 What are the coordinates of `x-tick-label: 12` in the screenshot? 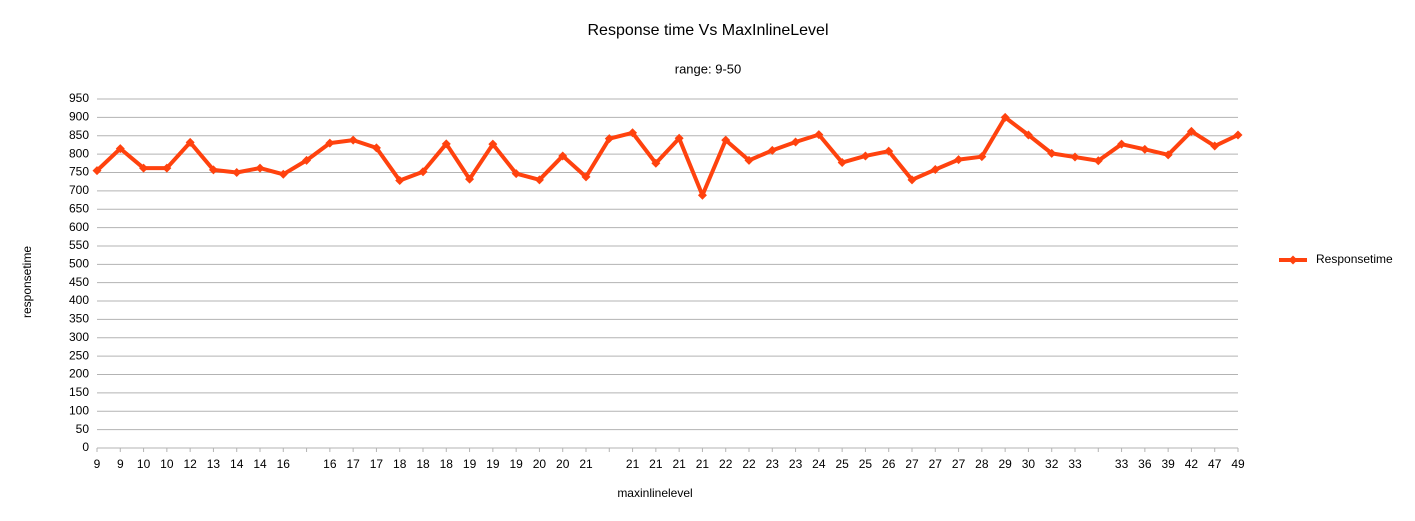 It's located at (190, 464).